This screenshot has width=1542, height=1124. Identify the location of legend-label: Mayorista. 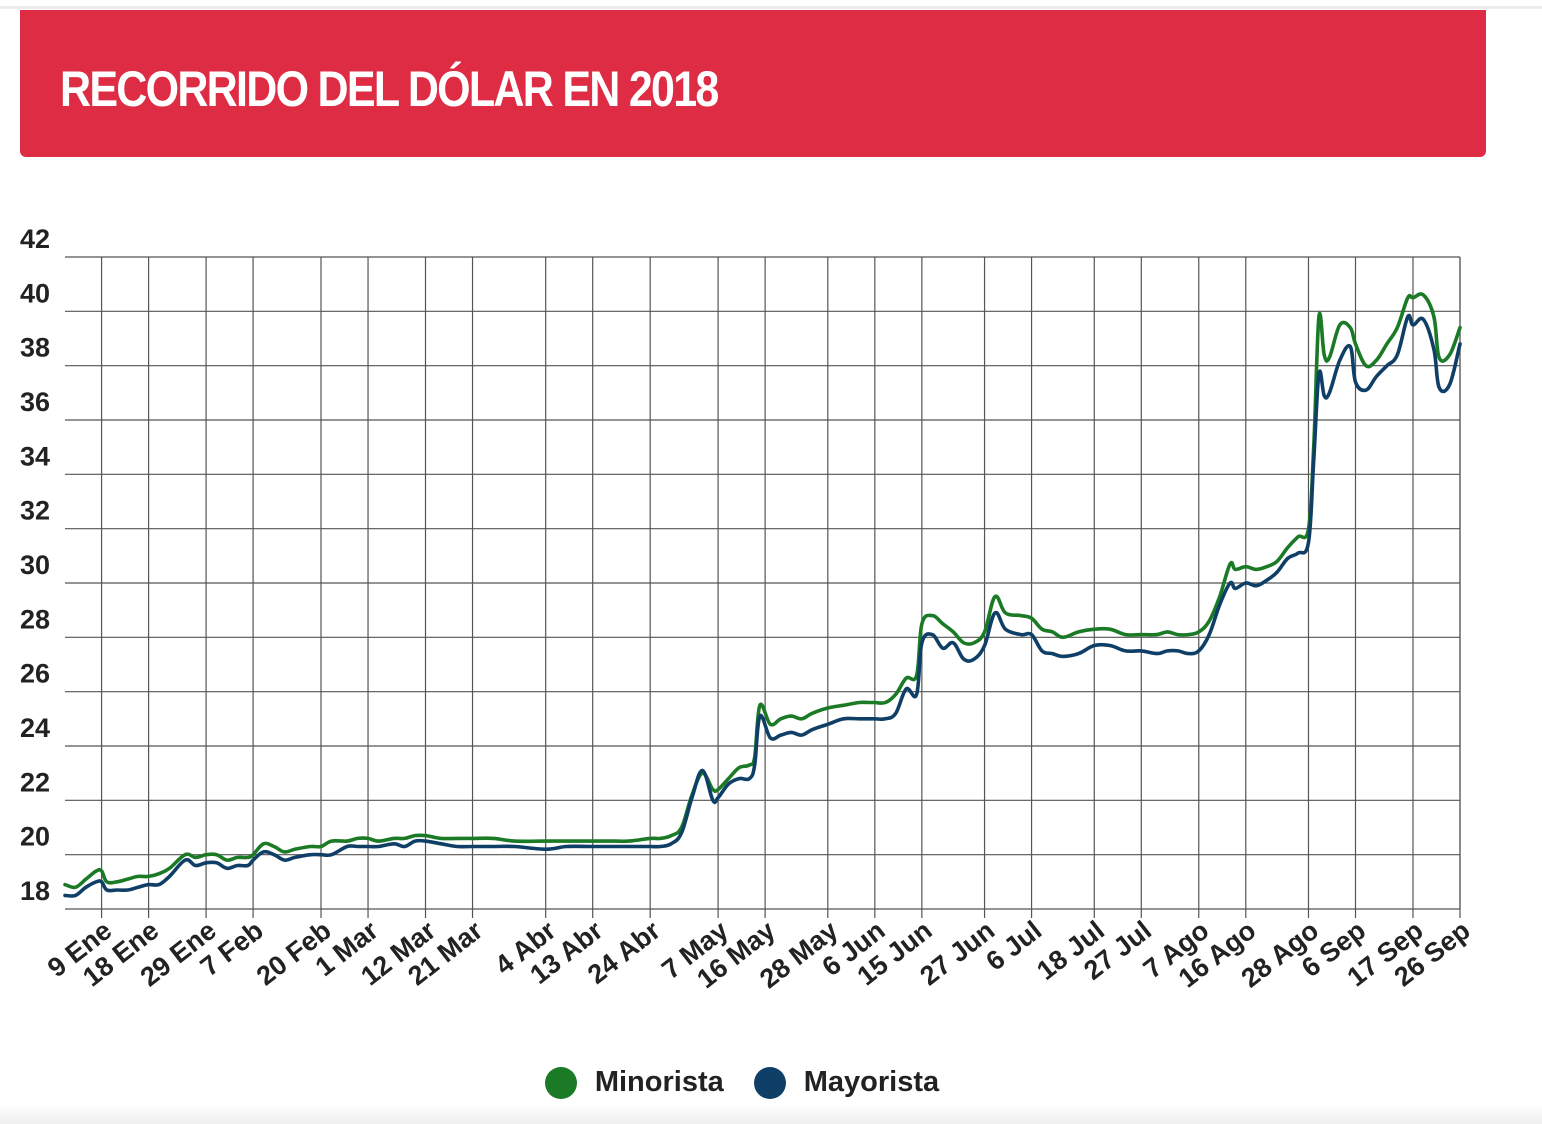
(871, 1082).